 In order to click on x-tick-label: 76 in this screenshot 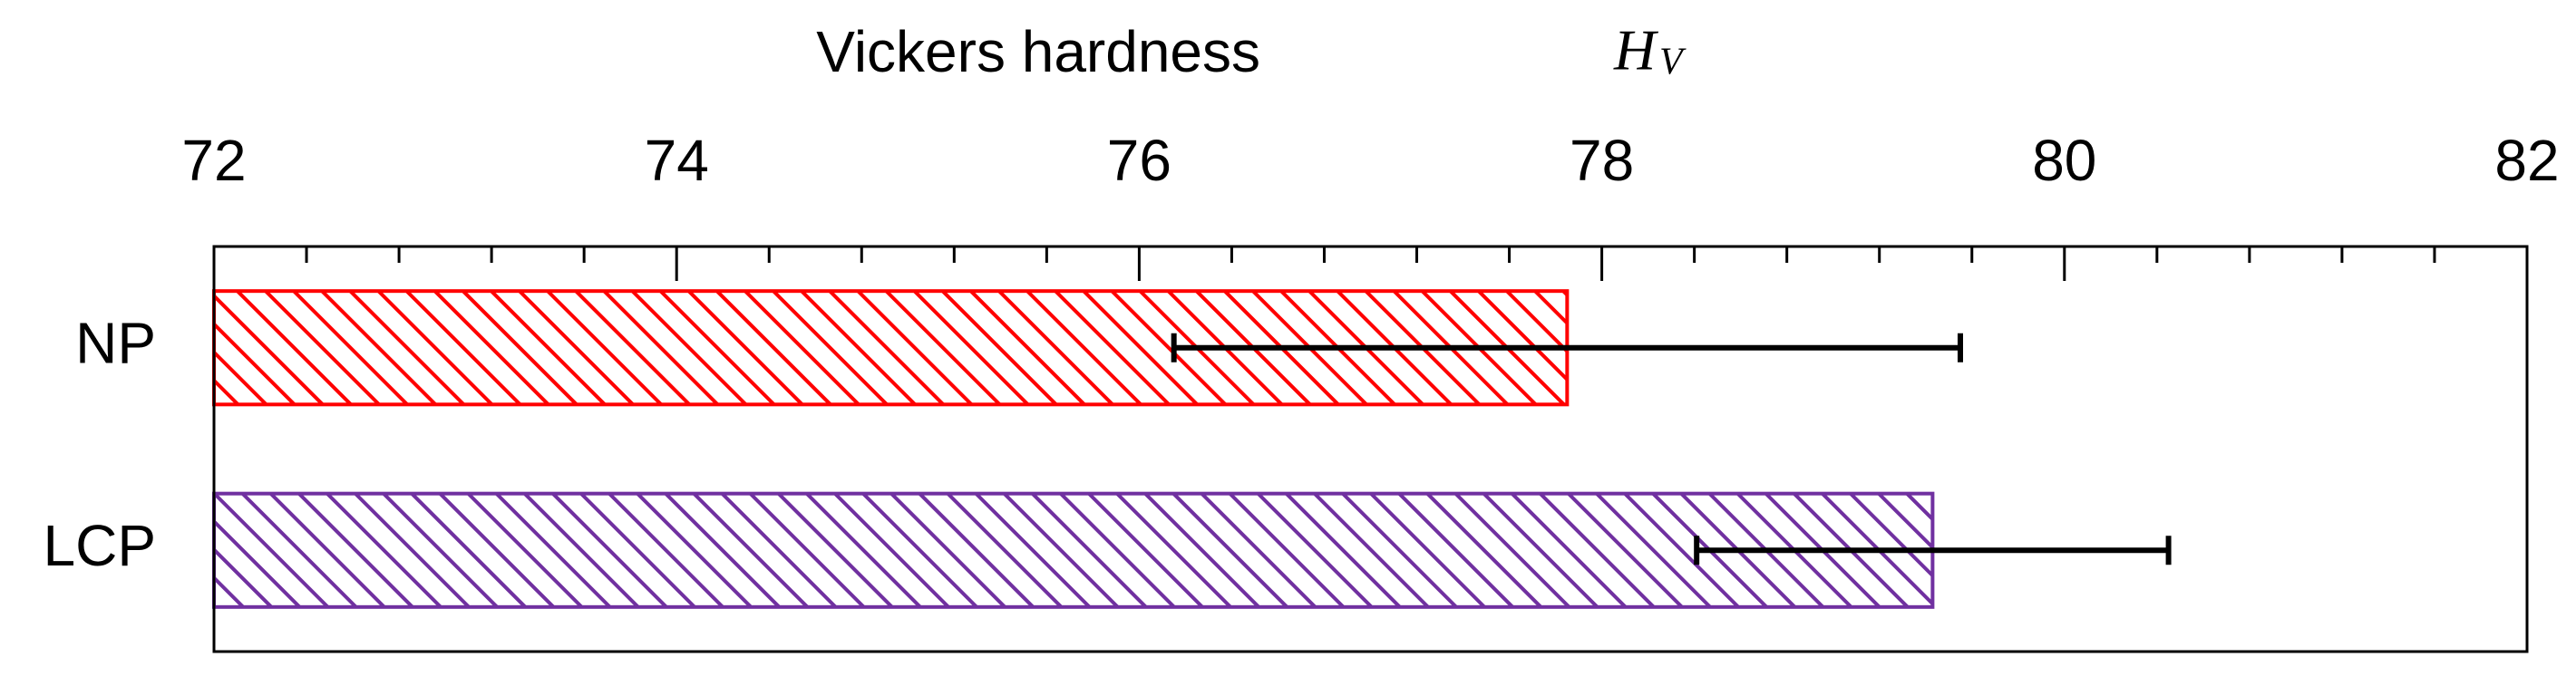, I will do `click(1139, 160)`.